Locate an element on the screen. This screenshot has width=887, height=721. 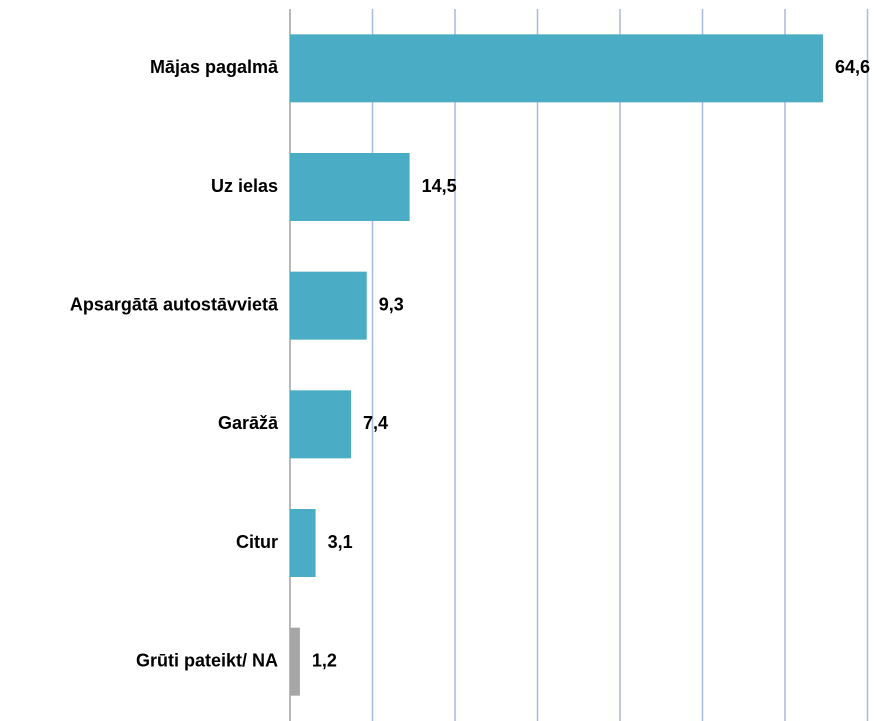
category-label: Uz ielas is located at coordinates (244, 186).